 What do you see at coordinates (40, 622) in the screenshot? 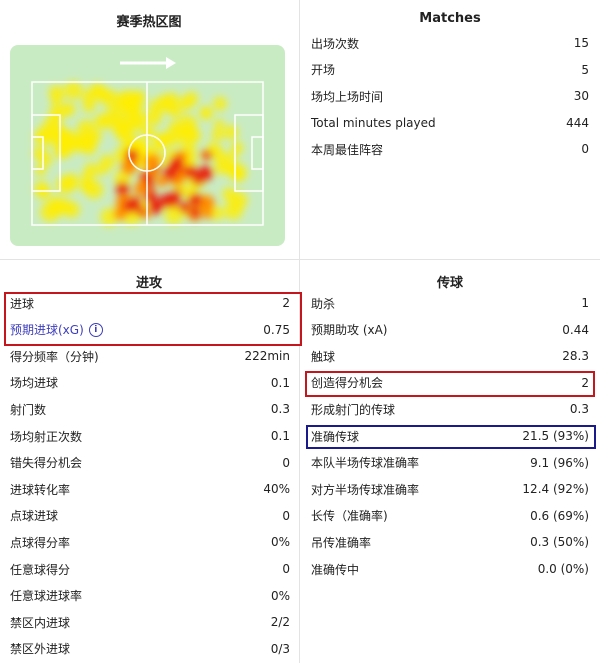
I see `stat-label: 禁区内进球` at bounding box center [40, 622].